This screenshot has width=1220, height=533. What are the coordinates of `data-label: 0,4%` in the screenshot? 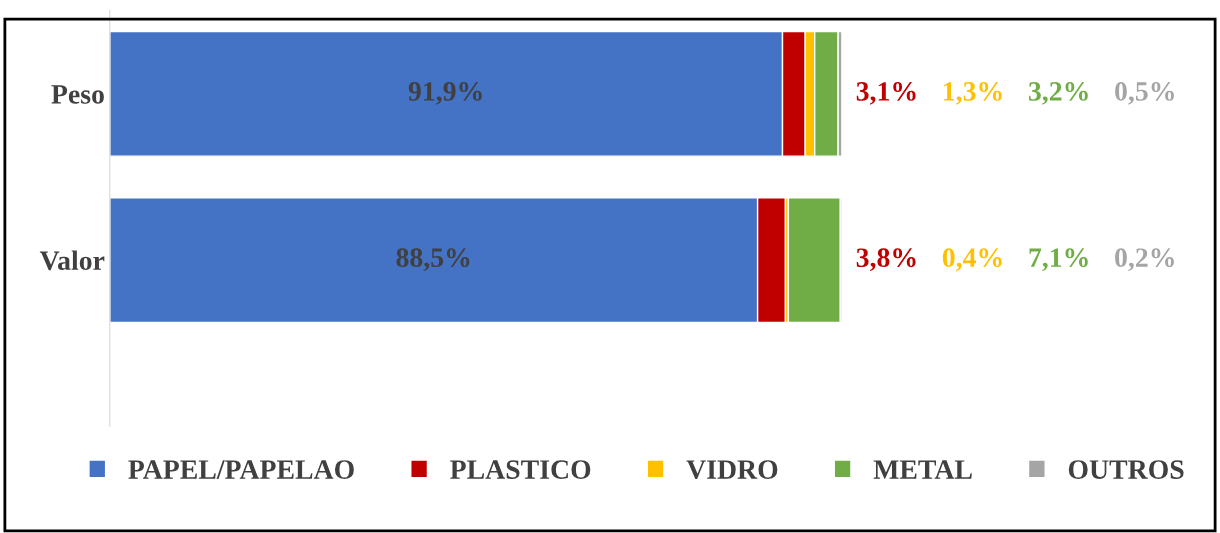 It's located at (972, 260).